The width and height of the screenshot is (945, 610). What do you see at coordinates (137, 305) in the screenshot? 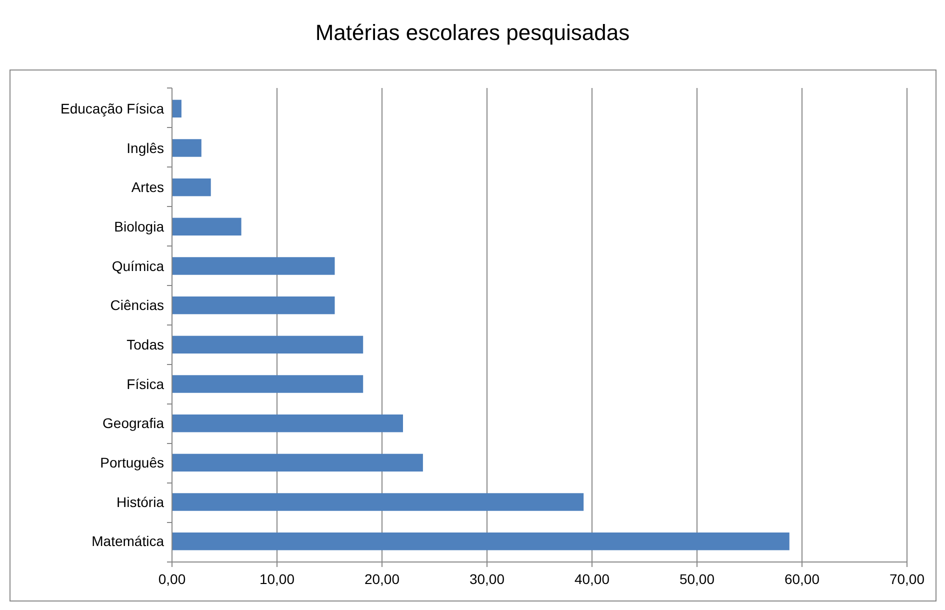
I see `y-tick-label: Ciências` at bounding box center [137, 305].